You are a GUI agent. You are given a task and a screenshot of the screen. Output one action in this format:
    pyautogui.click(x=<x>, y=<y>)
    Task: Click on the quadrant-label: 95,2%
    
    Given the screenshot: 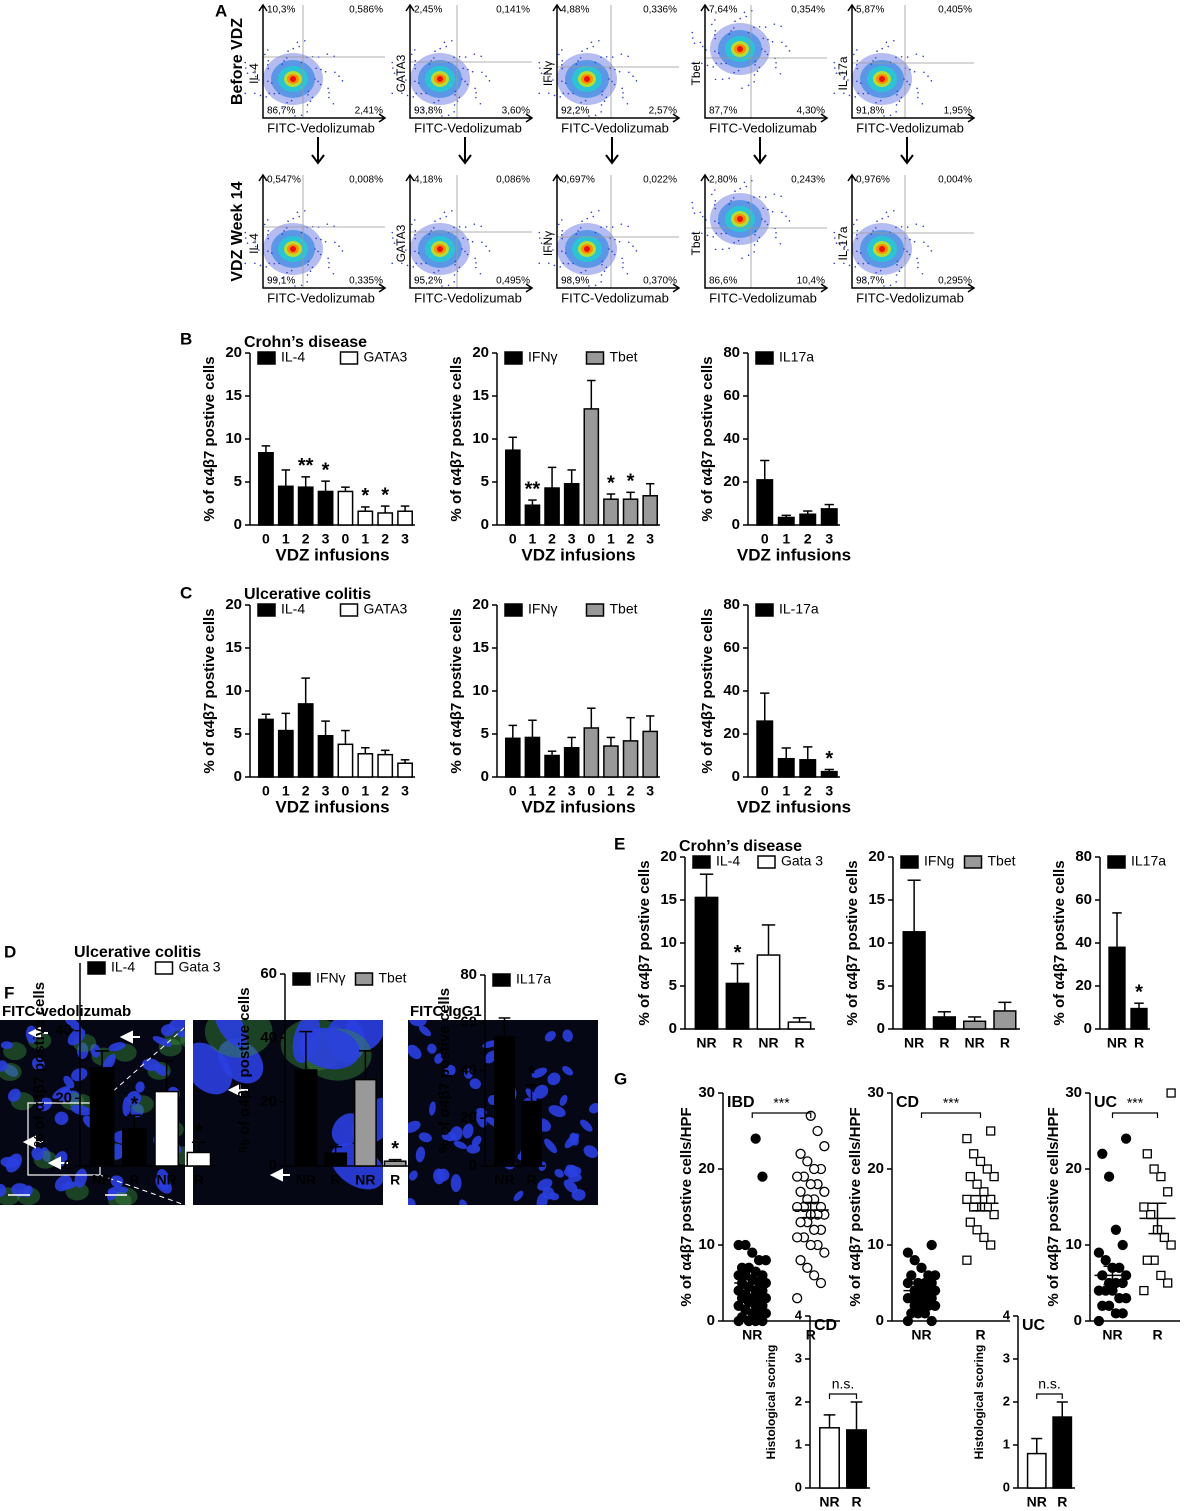 What is the action you would take?
    pyautogui.click(x=428, y=281)
    